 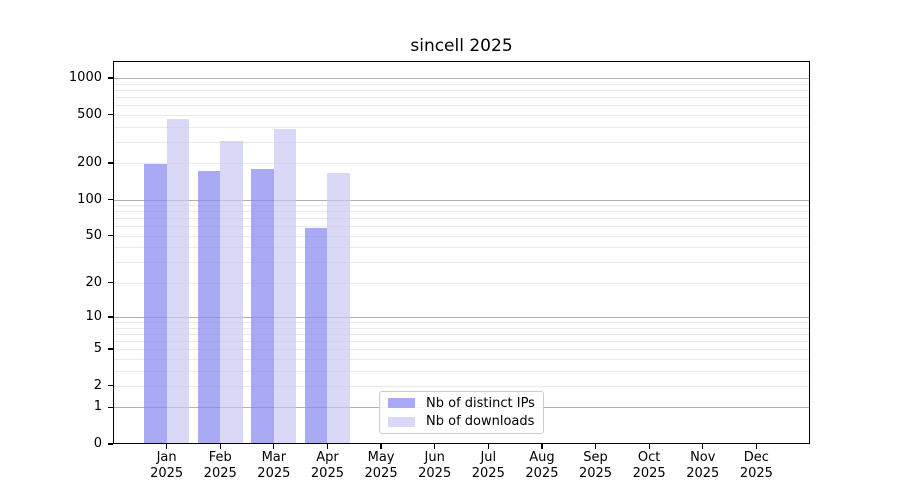 What do you see at coordinates (97, 385) in the screenshot?
I see `y-axis-tick-label: 2` at bounding box center [97, 385].